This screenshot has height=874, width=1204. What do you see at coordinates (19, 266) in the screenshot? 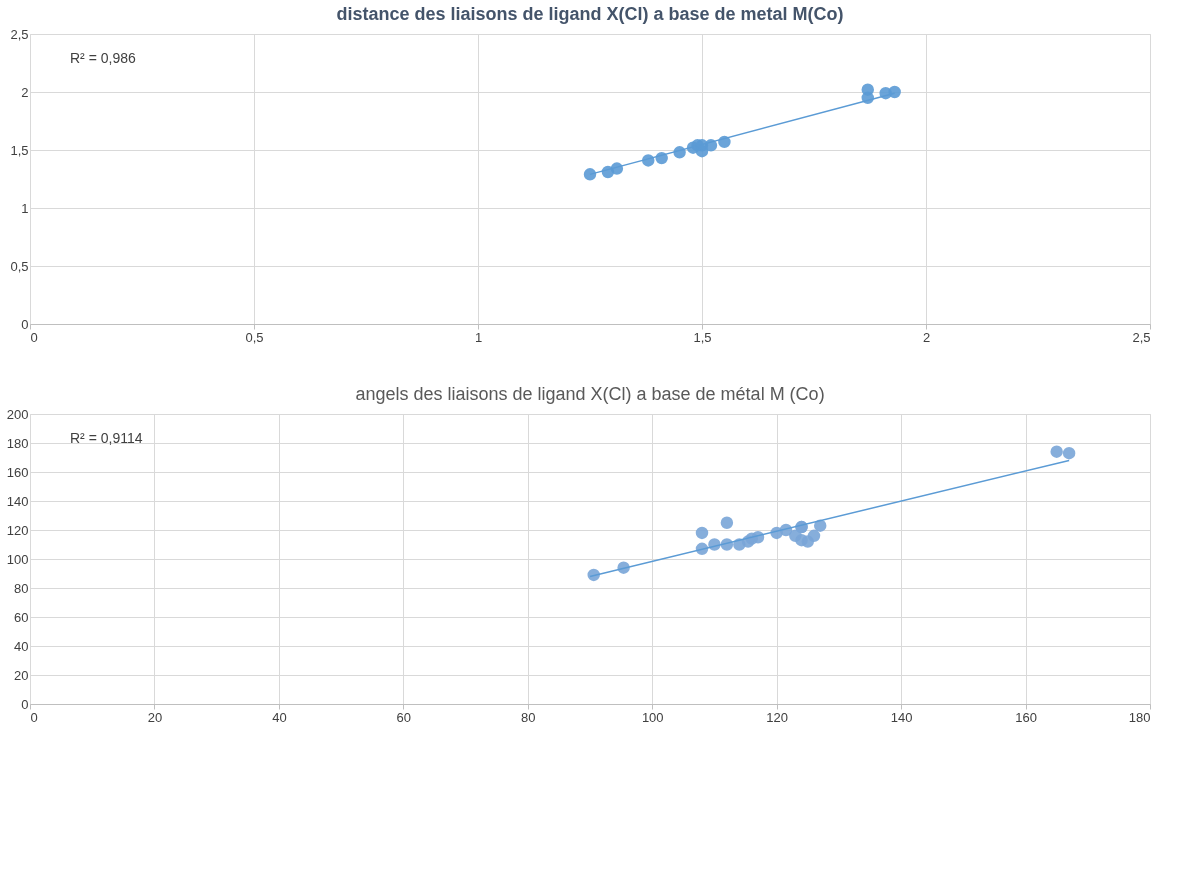
I see `y-tick-label: 0,5` at bounding box center [19, 266].